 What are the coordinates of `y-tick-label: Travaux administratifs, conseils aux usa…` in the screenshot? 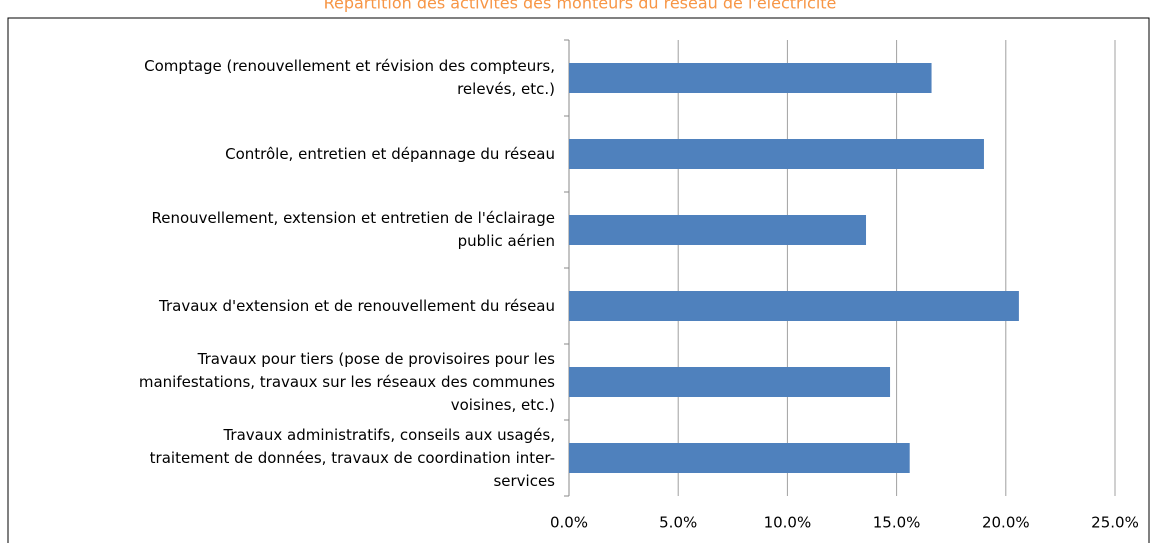 It's located at (352, 457).